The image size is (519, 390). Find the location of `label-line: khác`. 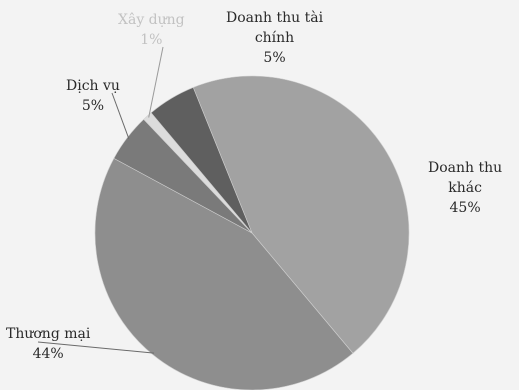

label-line: khác is located at coordinates (465, 188).